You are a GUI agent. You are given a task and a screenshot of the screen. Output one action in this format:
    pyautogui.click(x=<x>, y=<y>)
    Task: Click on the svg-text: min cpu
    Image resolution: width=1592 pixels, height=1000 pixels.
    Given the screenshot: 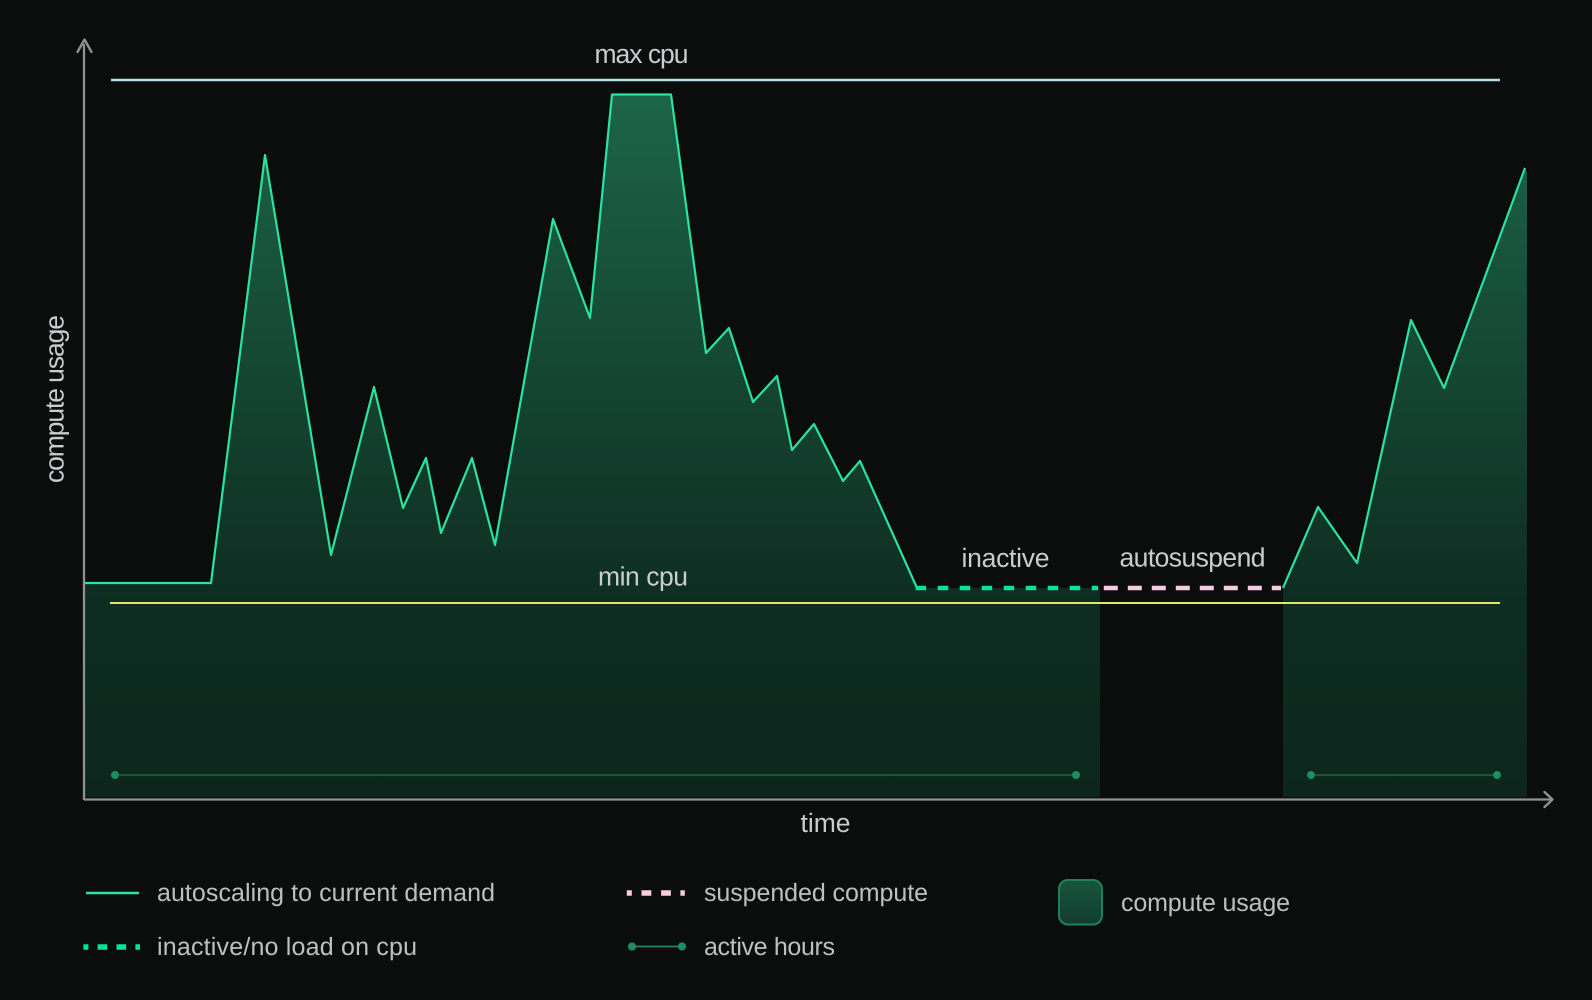 What is the action you would take?
    pyautogui.click(x=643, y=577)
    